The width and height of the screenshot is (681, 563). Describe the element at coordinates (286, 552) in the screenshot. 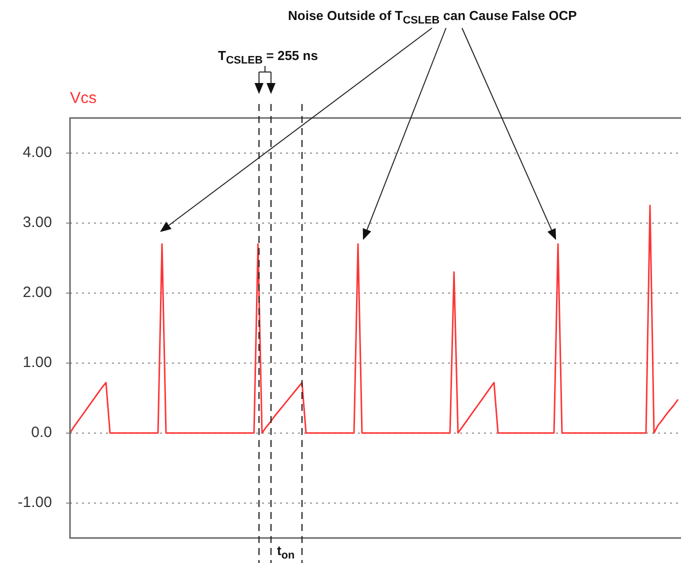

I see `text: t$_{on}$` at that location.